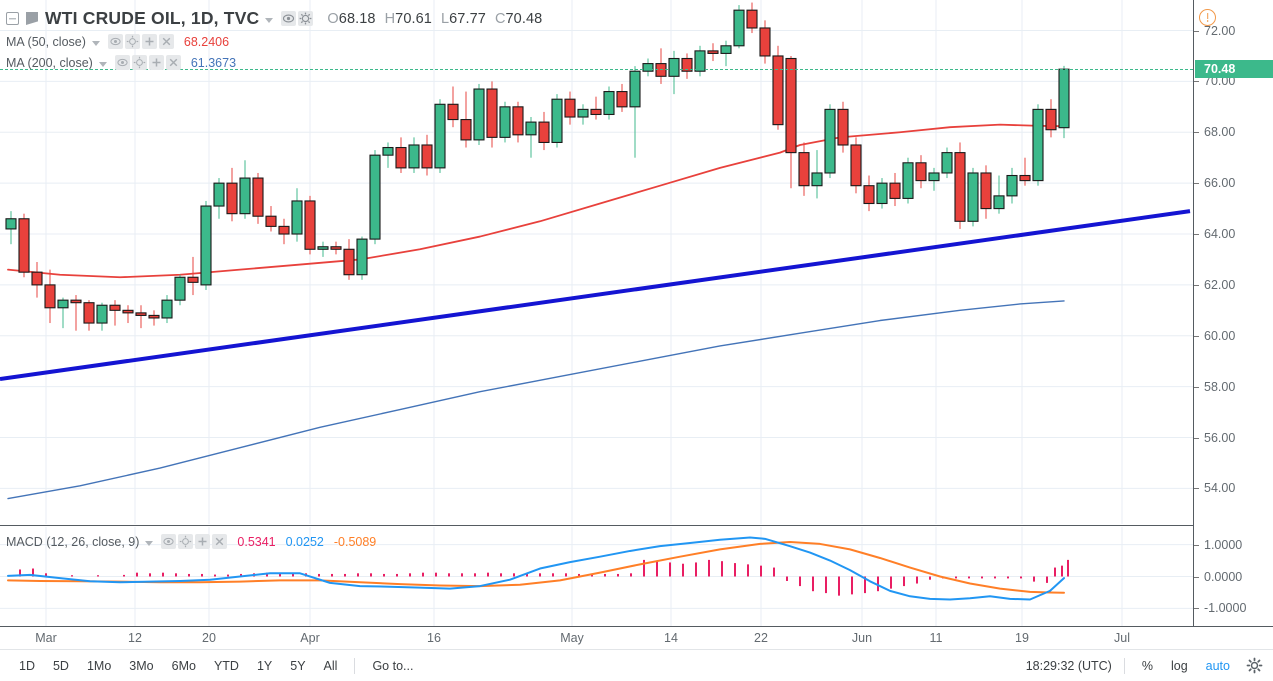 Image resolution: width=1273 pixels, height=681 pixels. What do you see at coordinates (524, 18) in the screenshot?
I see `close-value: 70.48` at bounding box center [524, 18].